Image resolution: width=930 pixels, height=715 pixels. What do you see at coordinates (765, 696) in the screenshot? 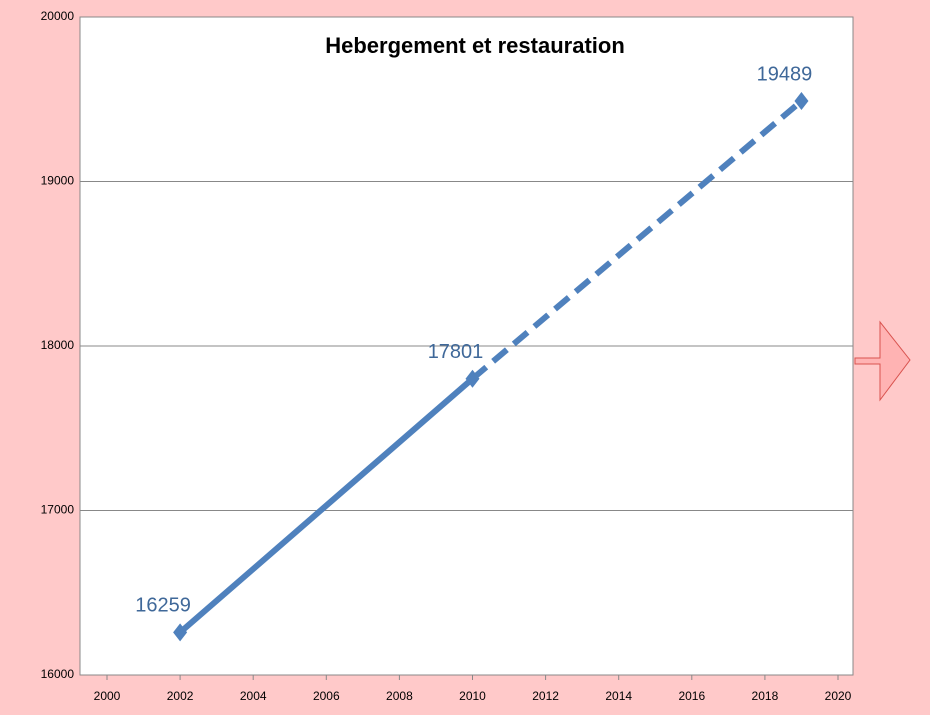
I see `x-tick-label: 2018` at bounding box center [765, 696].